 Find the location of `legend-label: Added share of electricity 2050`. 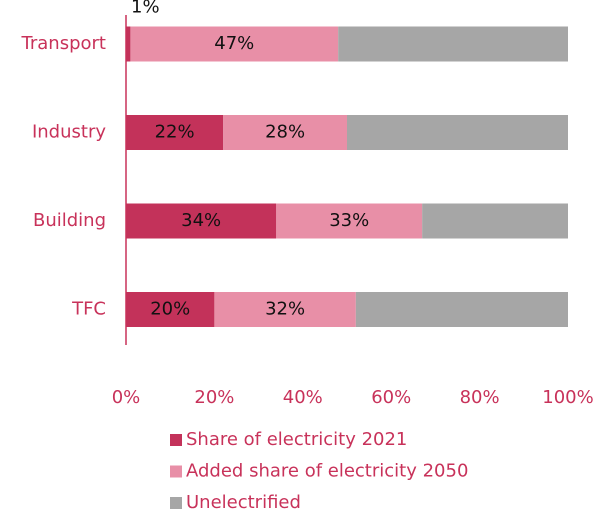

legend-label: Added share of electricity 2050 is located at coordinates (327, 471).